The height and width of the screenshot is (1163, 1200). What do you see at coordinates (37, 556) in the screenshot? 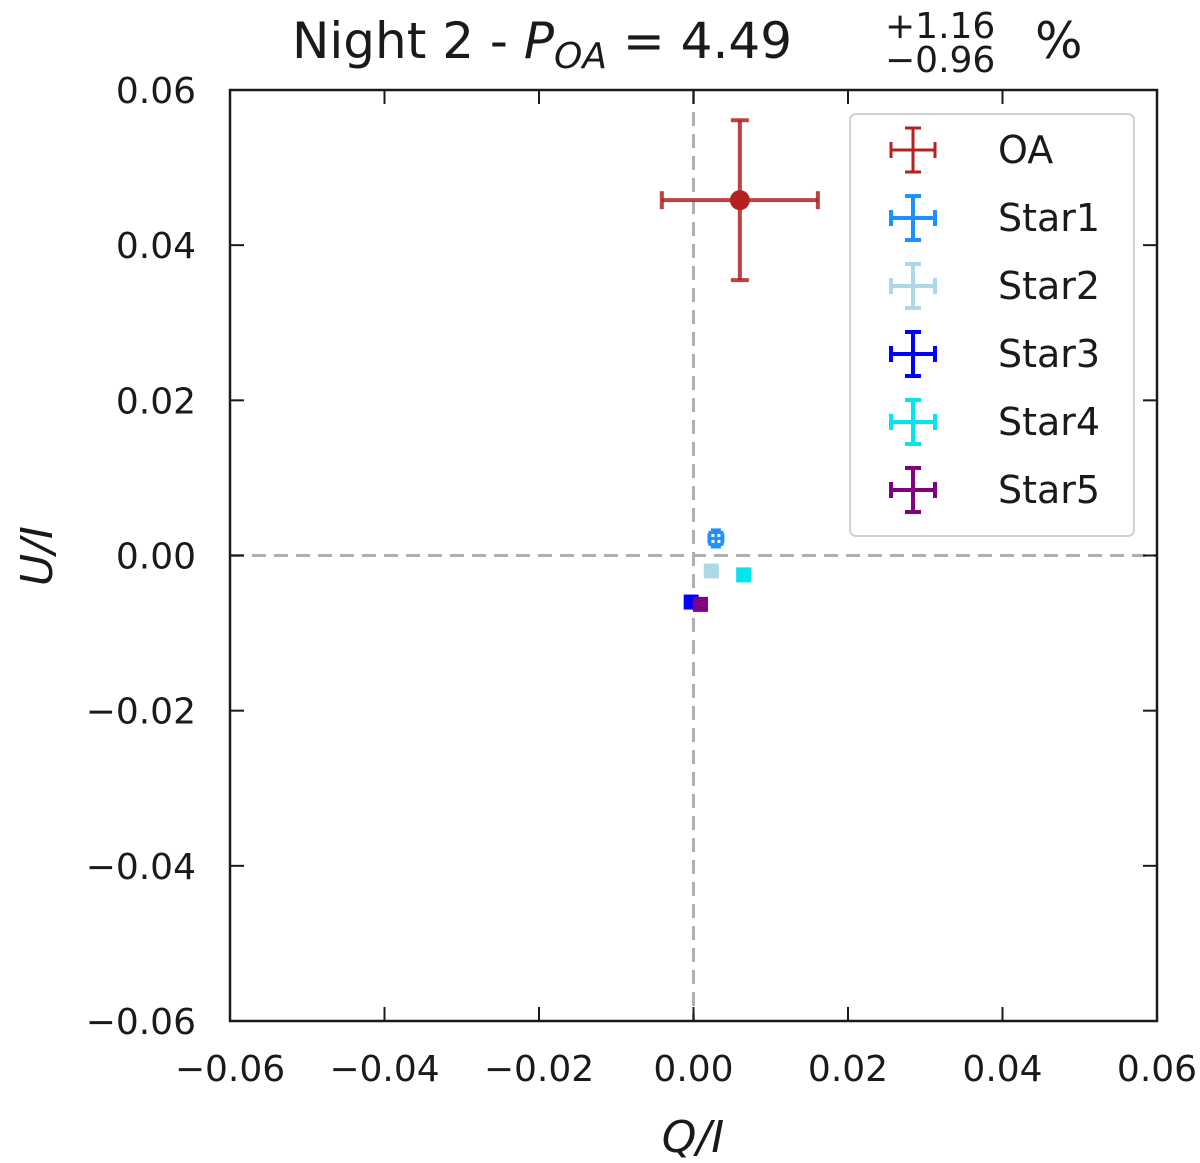
I see `y-axis-label: U/I` at bounding box center [37, 556].